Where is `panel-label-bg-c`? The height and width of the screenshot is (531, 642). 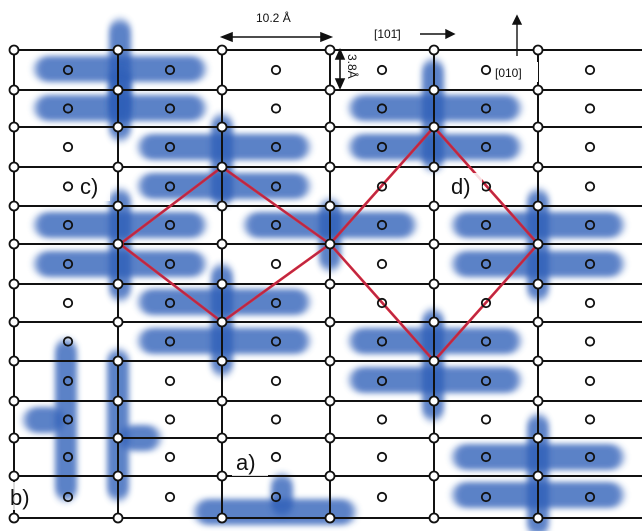 panel-label-bg-c is located at coordinates (93, 187).